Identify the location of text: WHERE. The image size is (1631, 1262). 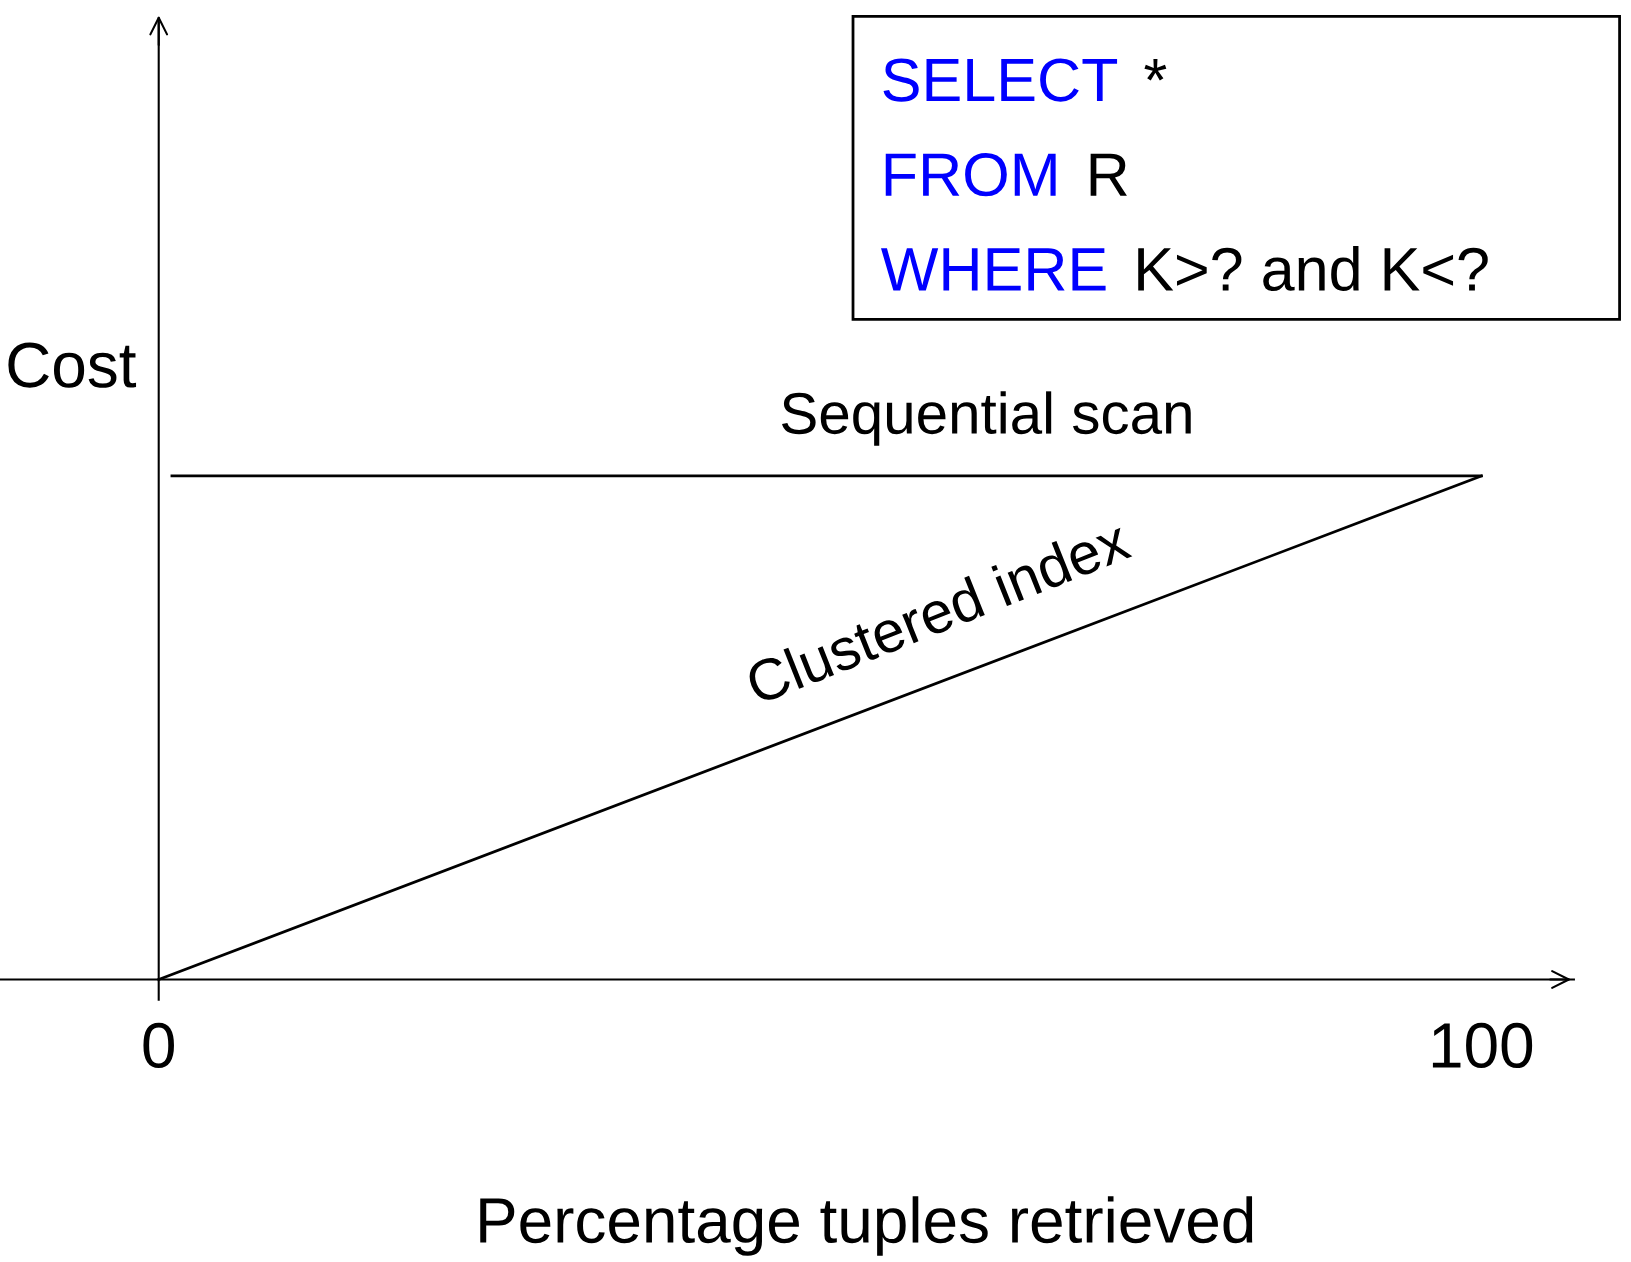
(993, 269).